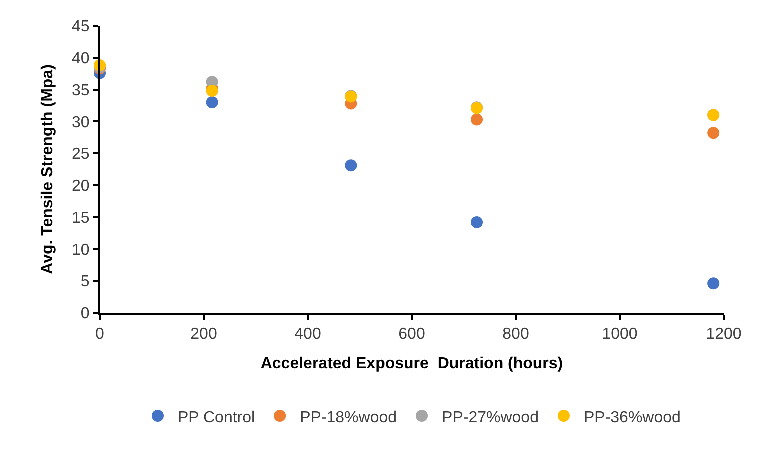  I want to click on x-tick-label: 0, so click(100, 335).